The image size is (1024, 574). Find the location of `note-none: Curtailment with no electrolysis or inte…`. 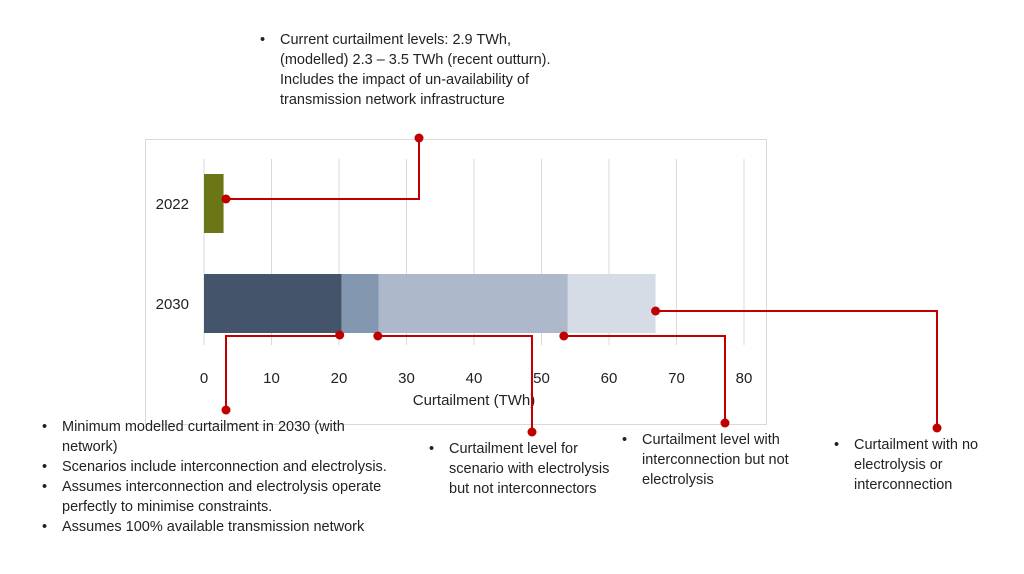

note-none: Curtailment with no electrolysis or inte… is located at coordinates (919, 465).